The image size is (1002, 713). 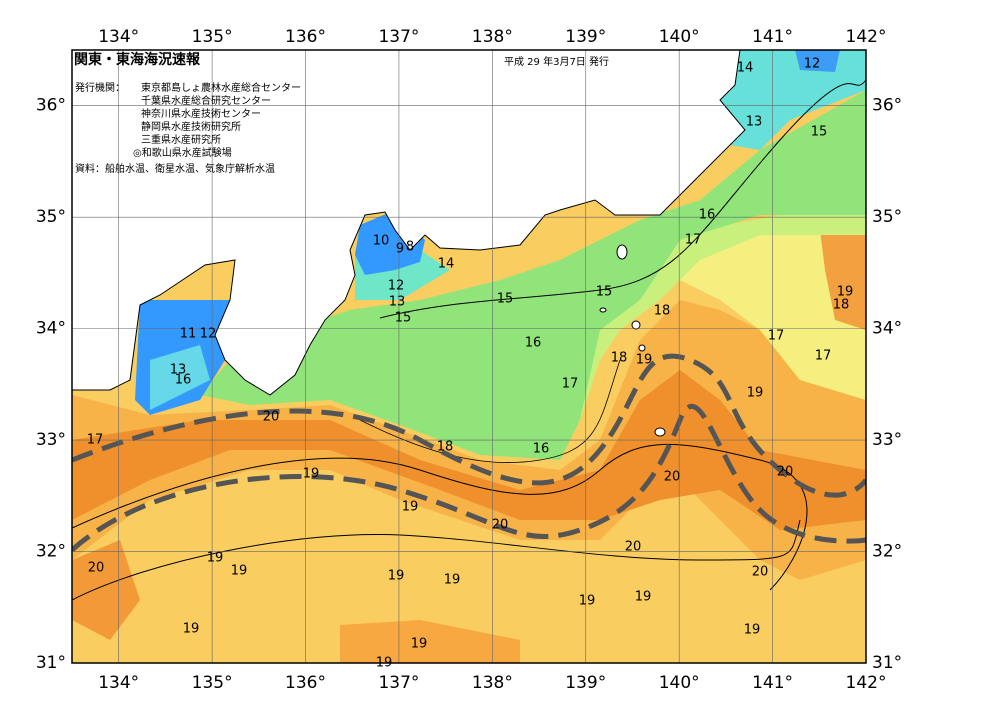 I want to click on contour-label: 10, so click(x=381, y=241).